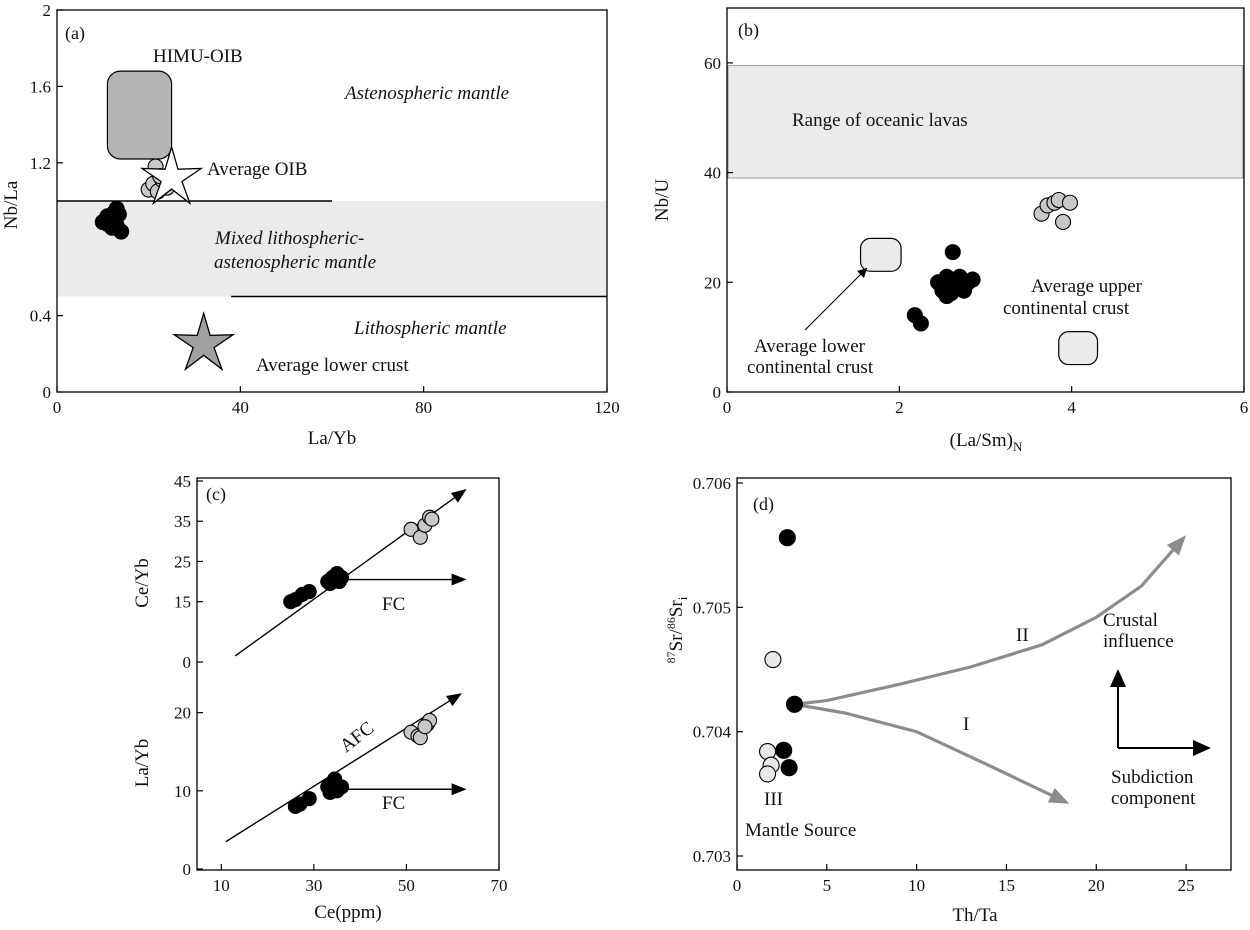 Image resolution: width=1250 pixels, height=930 pixels. Describe the element at coordinates (75, 33) in the screenshot. I see `panel-a-label: (a)` at that location.